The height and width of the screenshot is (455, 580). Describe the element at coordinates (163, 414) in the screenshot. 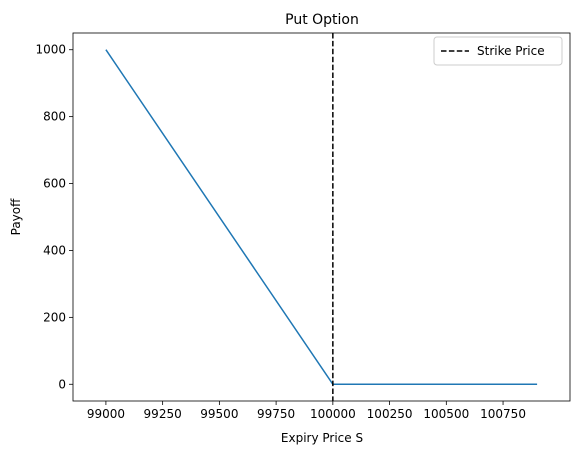

I see `x-tick-label: 99250` at that location.